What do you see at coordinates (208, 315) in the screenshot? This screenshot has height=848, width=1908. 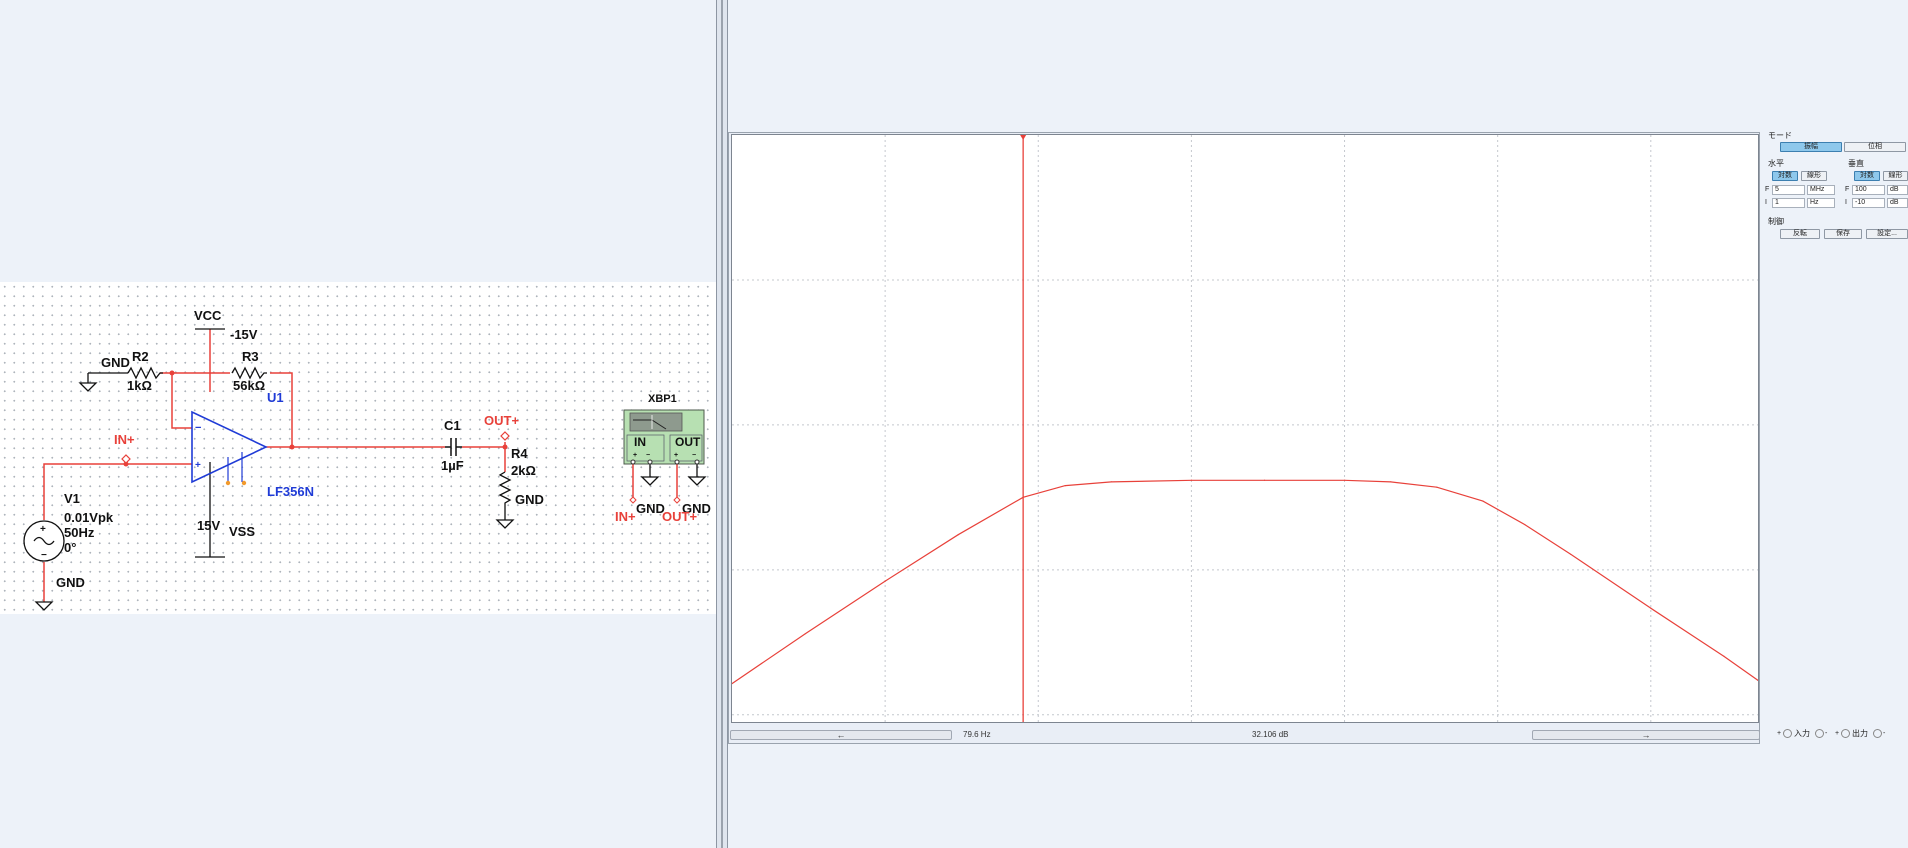 I see `label-vcc: VCC` at bounding box center [208, 315].